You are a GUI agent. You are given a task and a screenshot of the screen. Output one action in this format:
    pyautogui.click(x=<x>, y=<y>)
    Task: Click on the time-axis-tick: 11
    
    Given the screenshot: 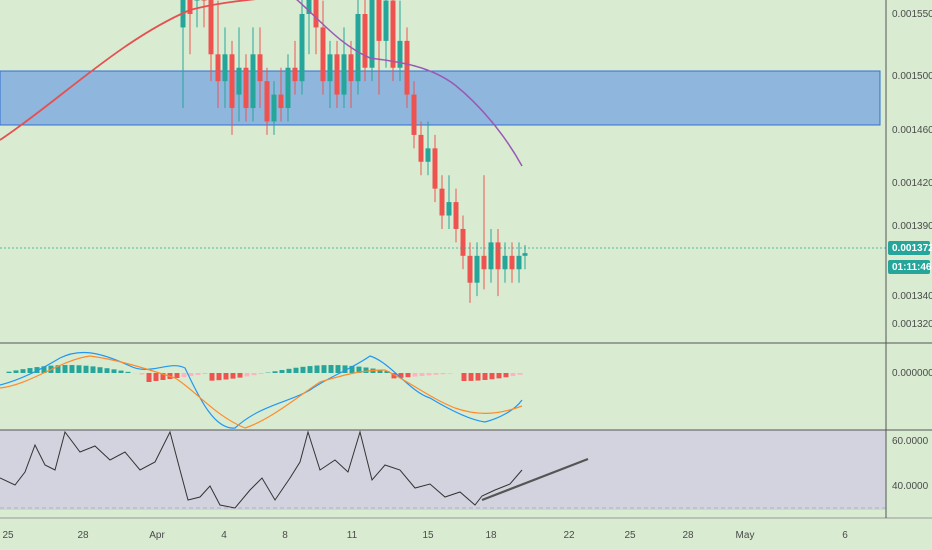 What is the action you would take?
    pyautogui.click(x=352, y=535)
    